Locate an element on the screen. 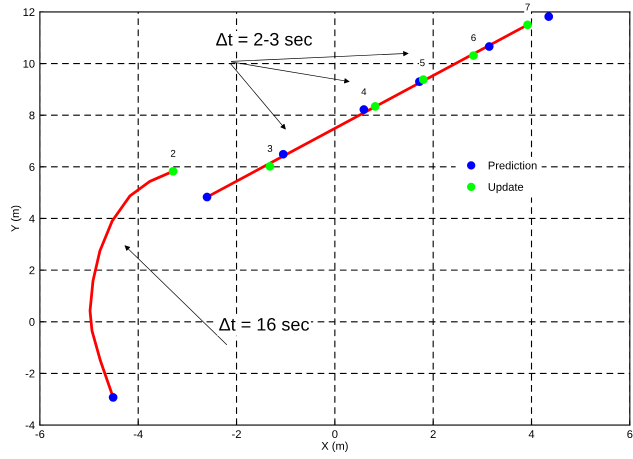  y-tick-label: -4 is located at coordinates (30, 425).